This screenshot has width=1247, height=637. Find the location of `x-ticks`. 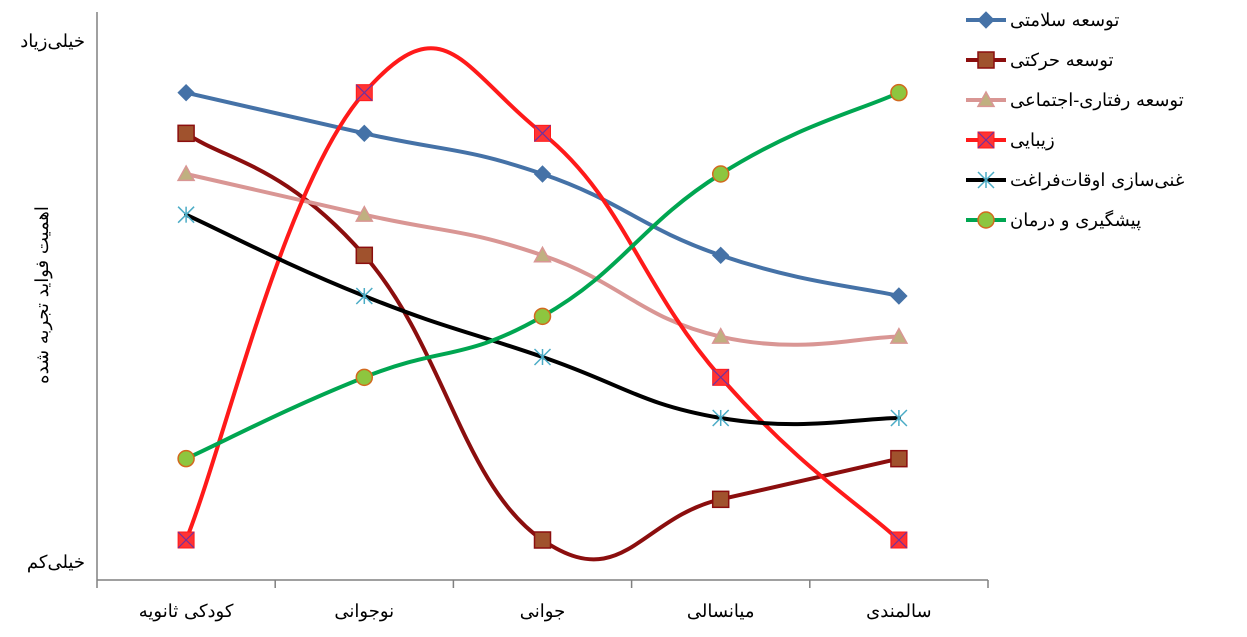

x-ticks is located at coordinates (542, 584).